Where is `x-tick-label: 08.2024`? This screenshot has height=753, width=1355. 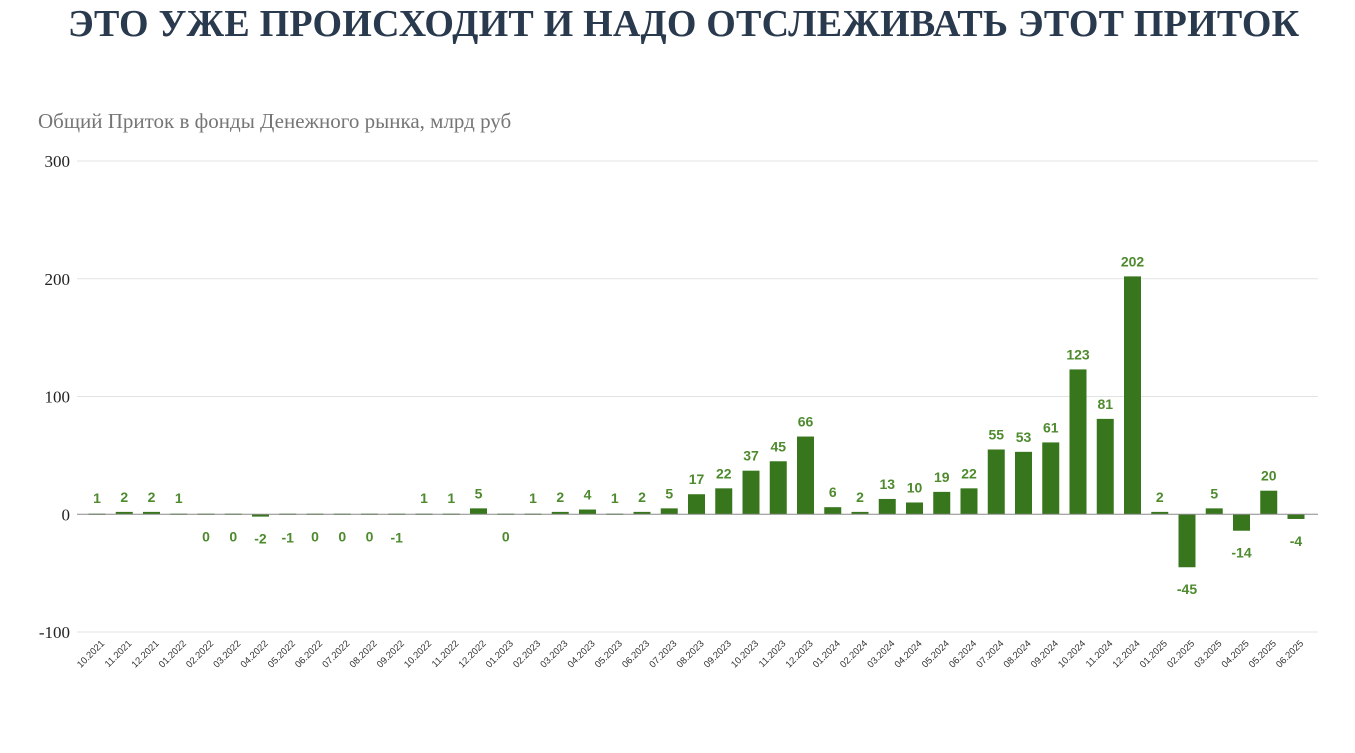 x-tick-label: 08.2024 is located at coordinates (1018, 654).